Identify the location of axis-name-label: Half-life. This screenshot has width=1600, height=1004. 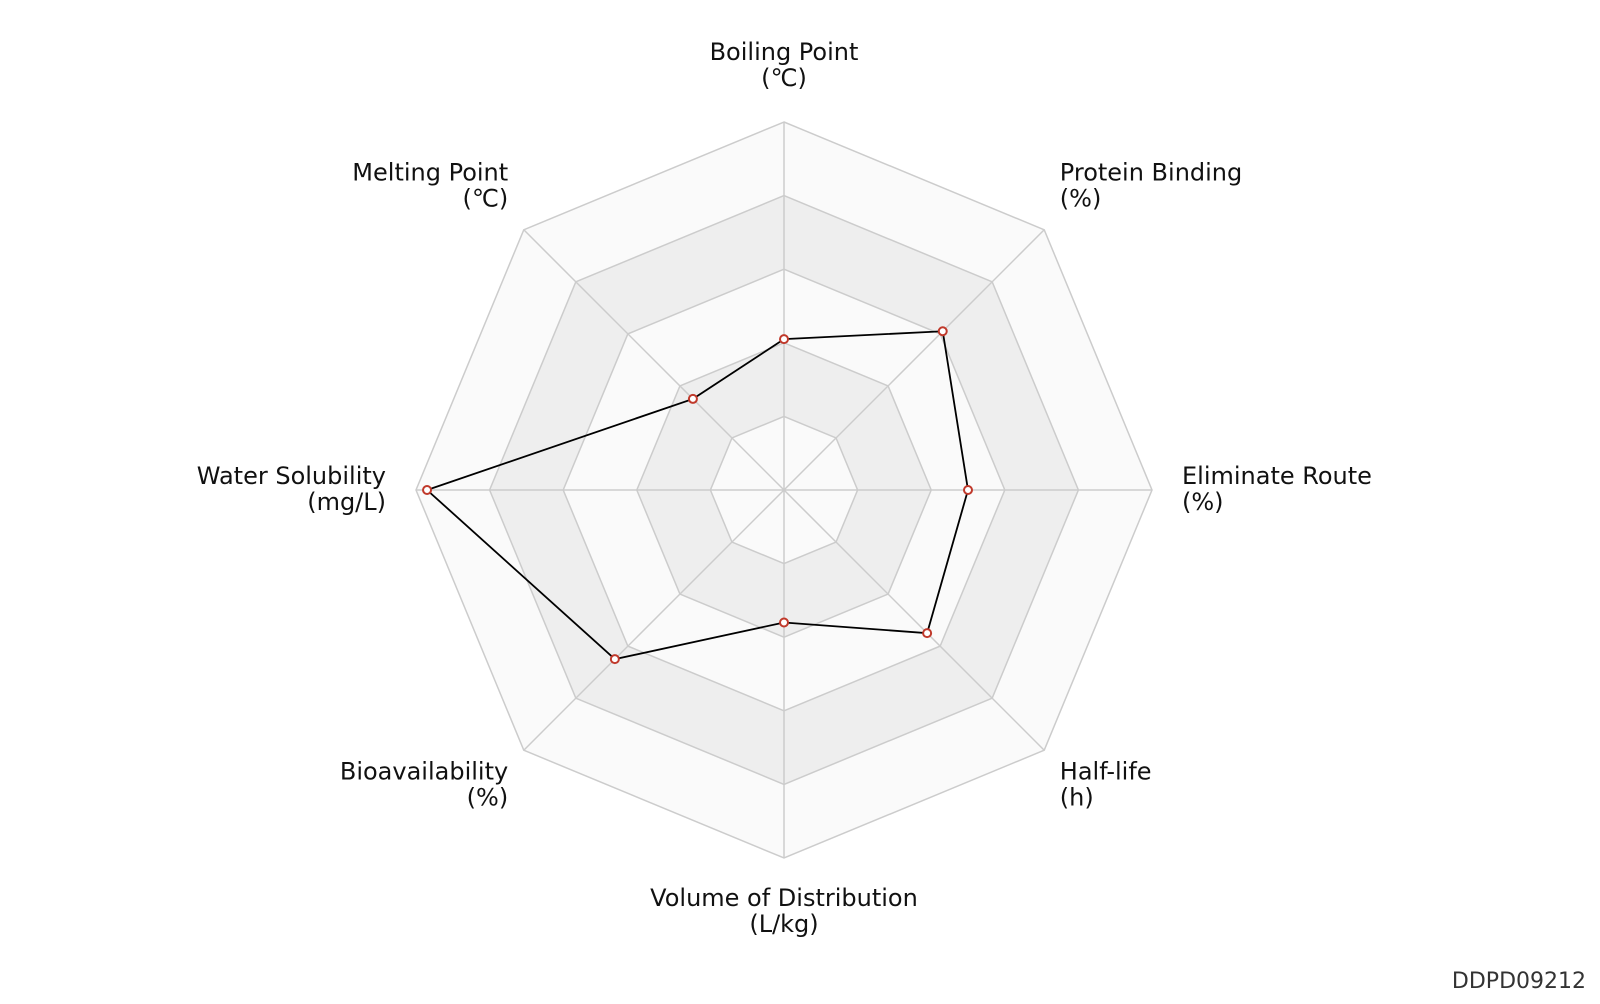
(1106, 771).